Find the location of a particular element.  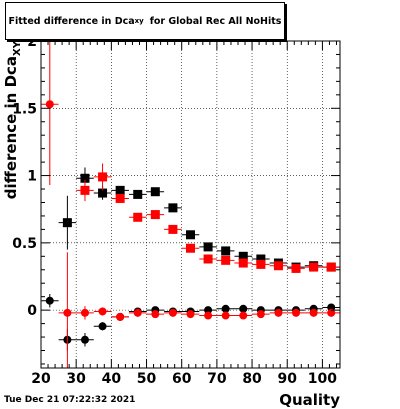

x-tick-label: 20 is located at coordinates (41, 379).